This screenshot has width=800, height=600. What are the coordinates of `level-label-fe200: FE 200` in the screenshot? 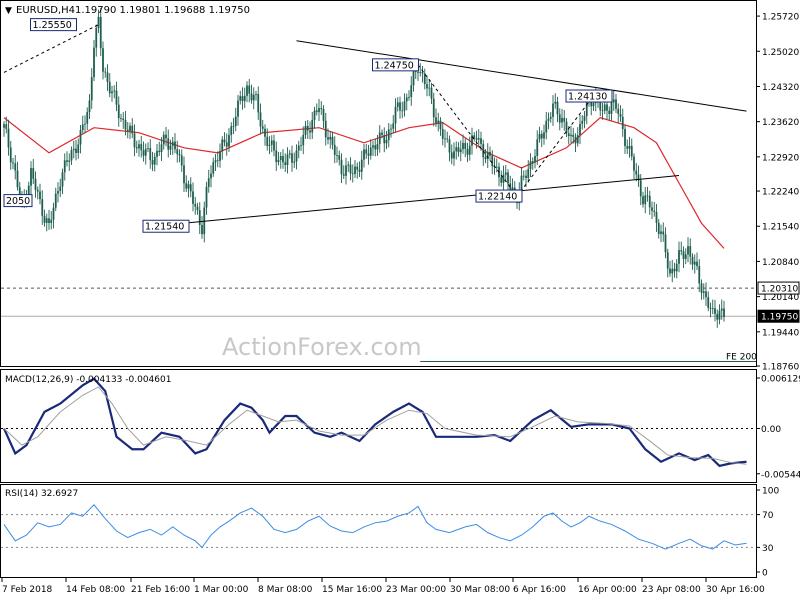 It's located at (741, 357).